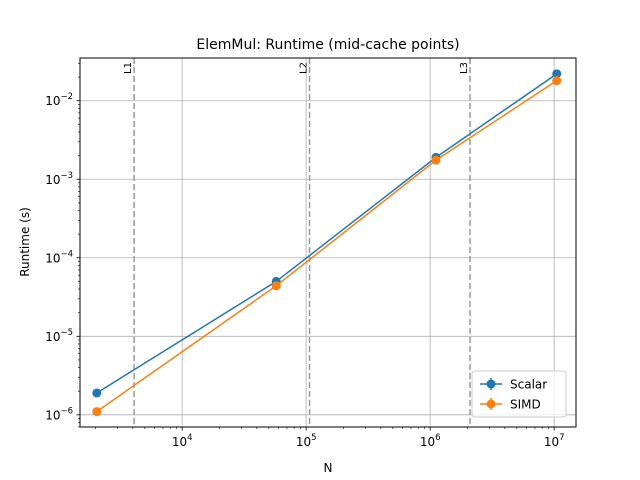 This screenshot has width=640, height=480. I want to click on x-tick-label: 10⁴, so click(182, 441).